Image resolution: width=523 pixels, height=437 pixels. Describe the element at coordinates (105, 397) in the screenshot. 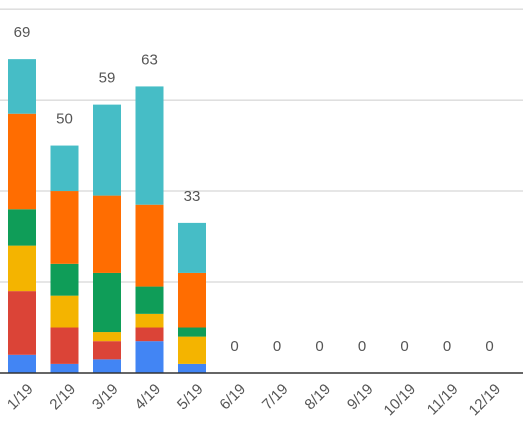

I see `x-tick-label: 3/19` at that location.